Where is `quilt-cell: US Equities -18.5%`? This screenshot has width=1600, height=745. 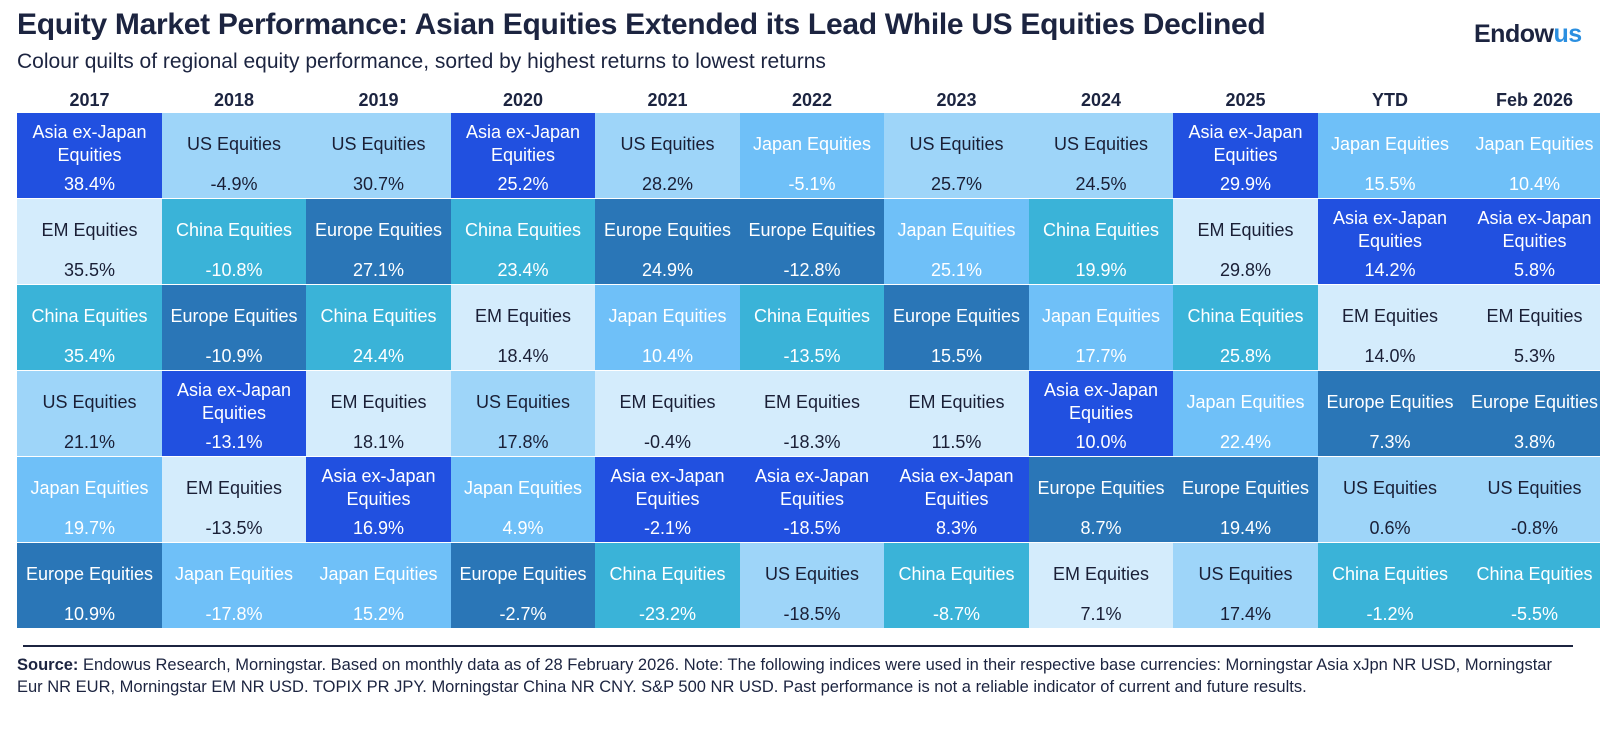
quilt-cell: US Equities -18.5% is located at coordinates (812, 586).